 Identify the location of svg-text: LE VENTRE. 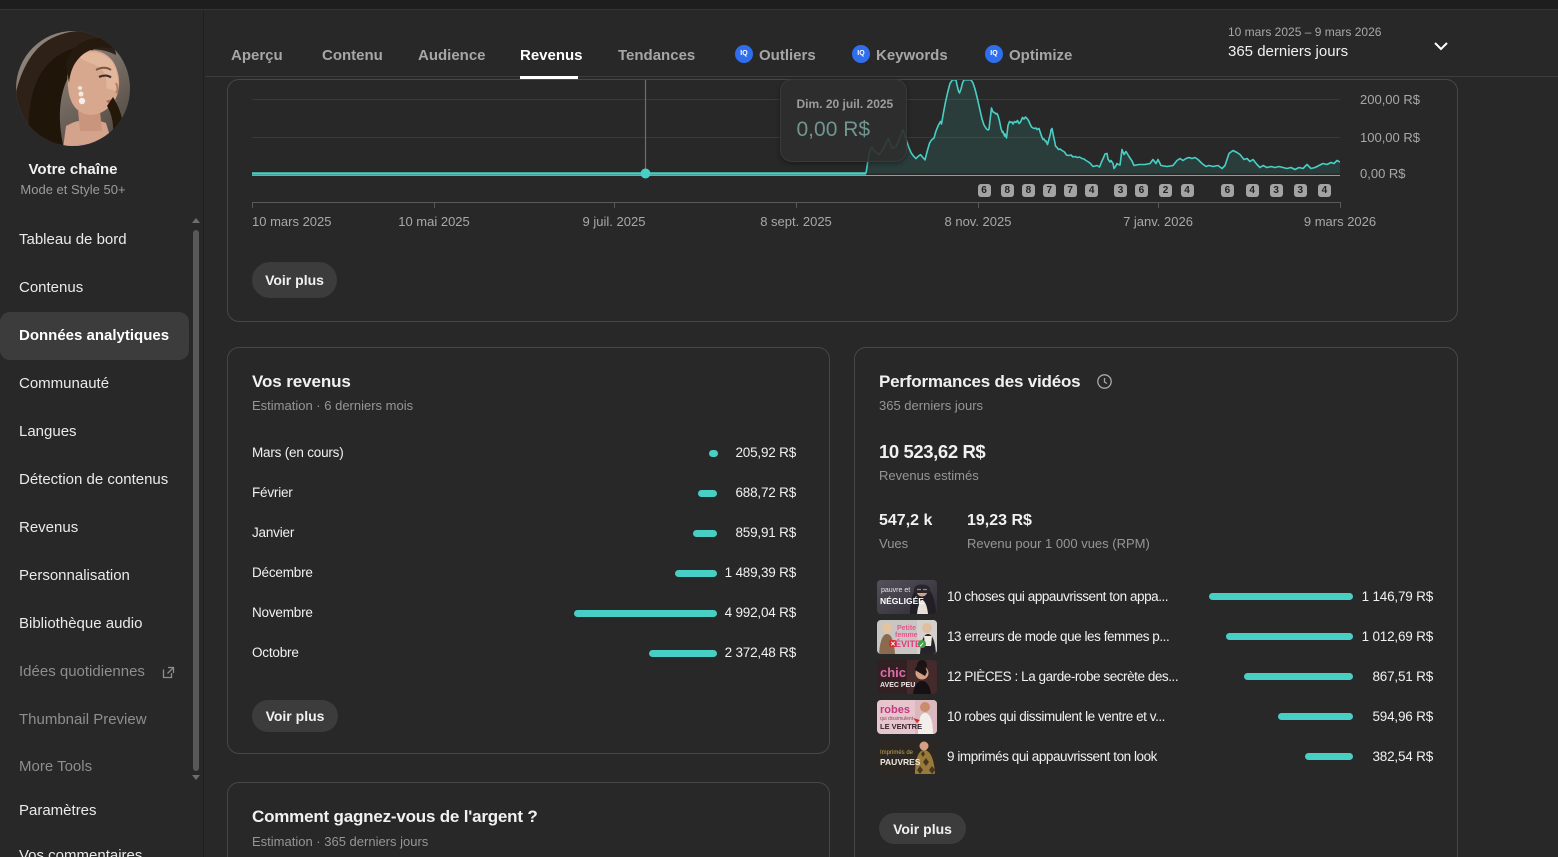
(901, 726).